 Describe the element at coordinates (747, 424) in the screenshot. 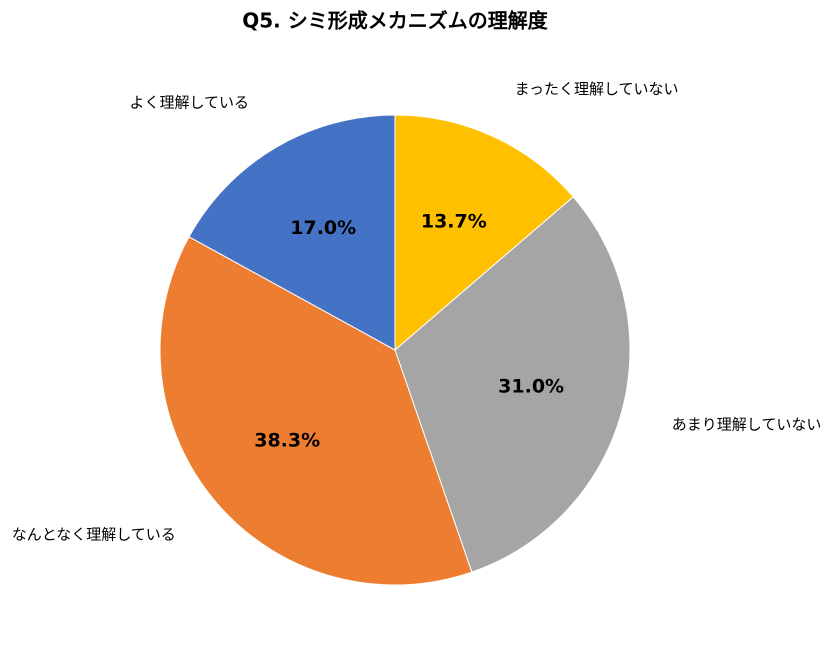

I see `category-label: あまり理解していない` at that location.